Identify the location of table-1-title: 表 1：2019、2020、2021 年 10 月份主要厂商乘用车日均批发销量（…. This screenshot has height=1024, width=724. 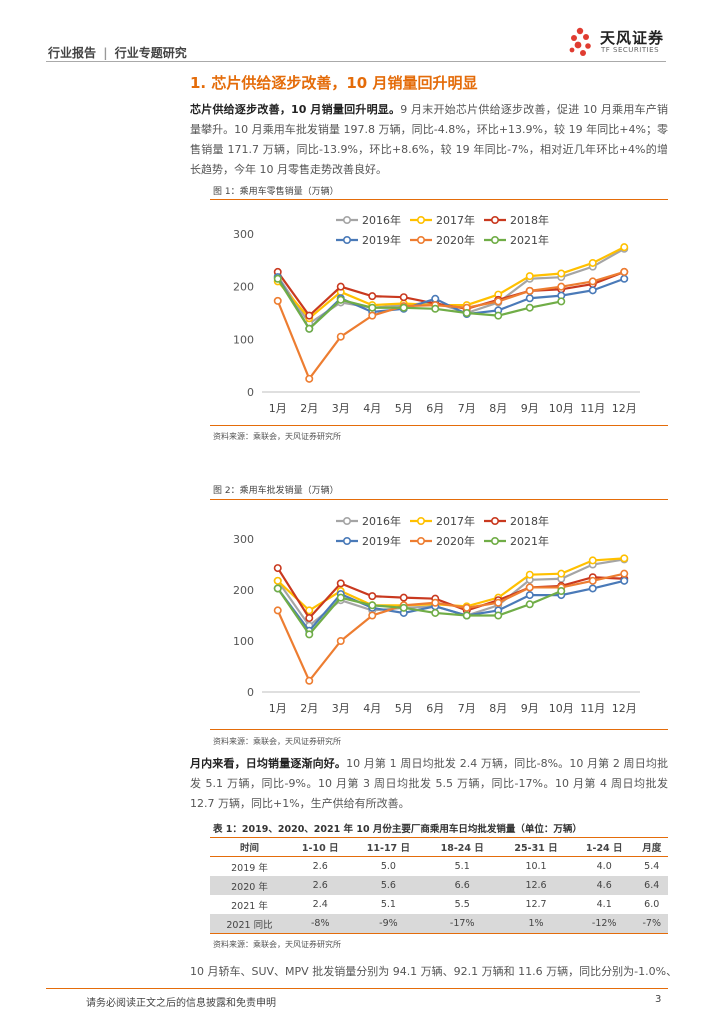
(397, 829).